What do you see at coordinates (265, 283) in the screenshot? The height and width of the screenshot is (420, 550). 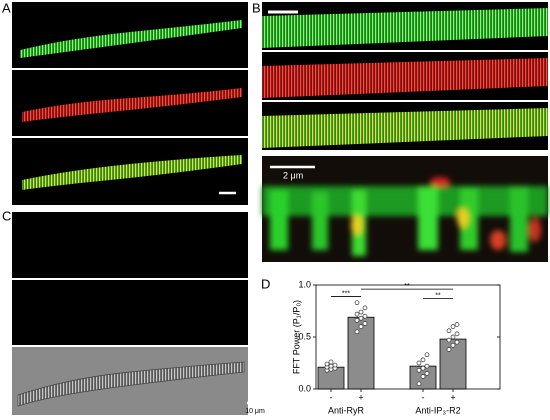 I see `panel-label: D` at bounding box center [265, 283].